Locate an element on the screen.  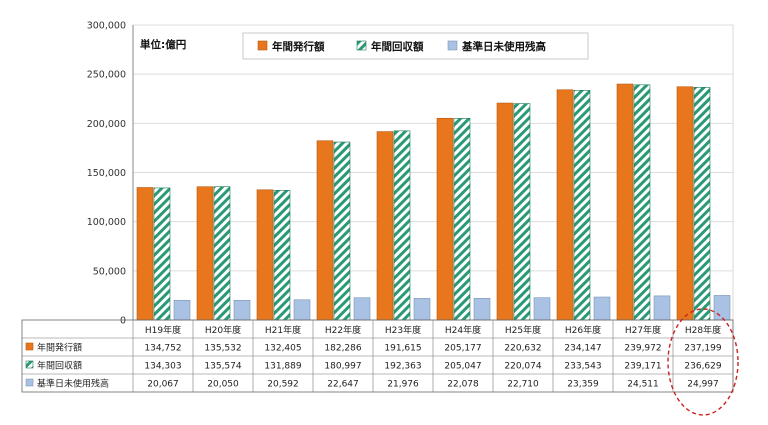
data-label: 20,592 is located at coordinates (283, 385).